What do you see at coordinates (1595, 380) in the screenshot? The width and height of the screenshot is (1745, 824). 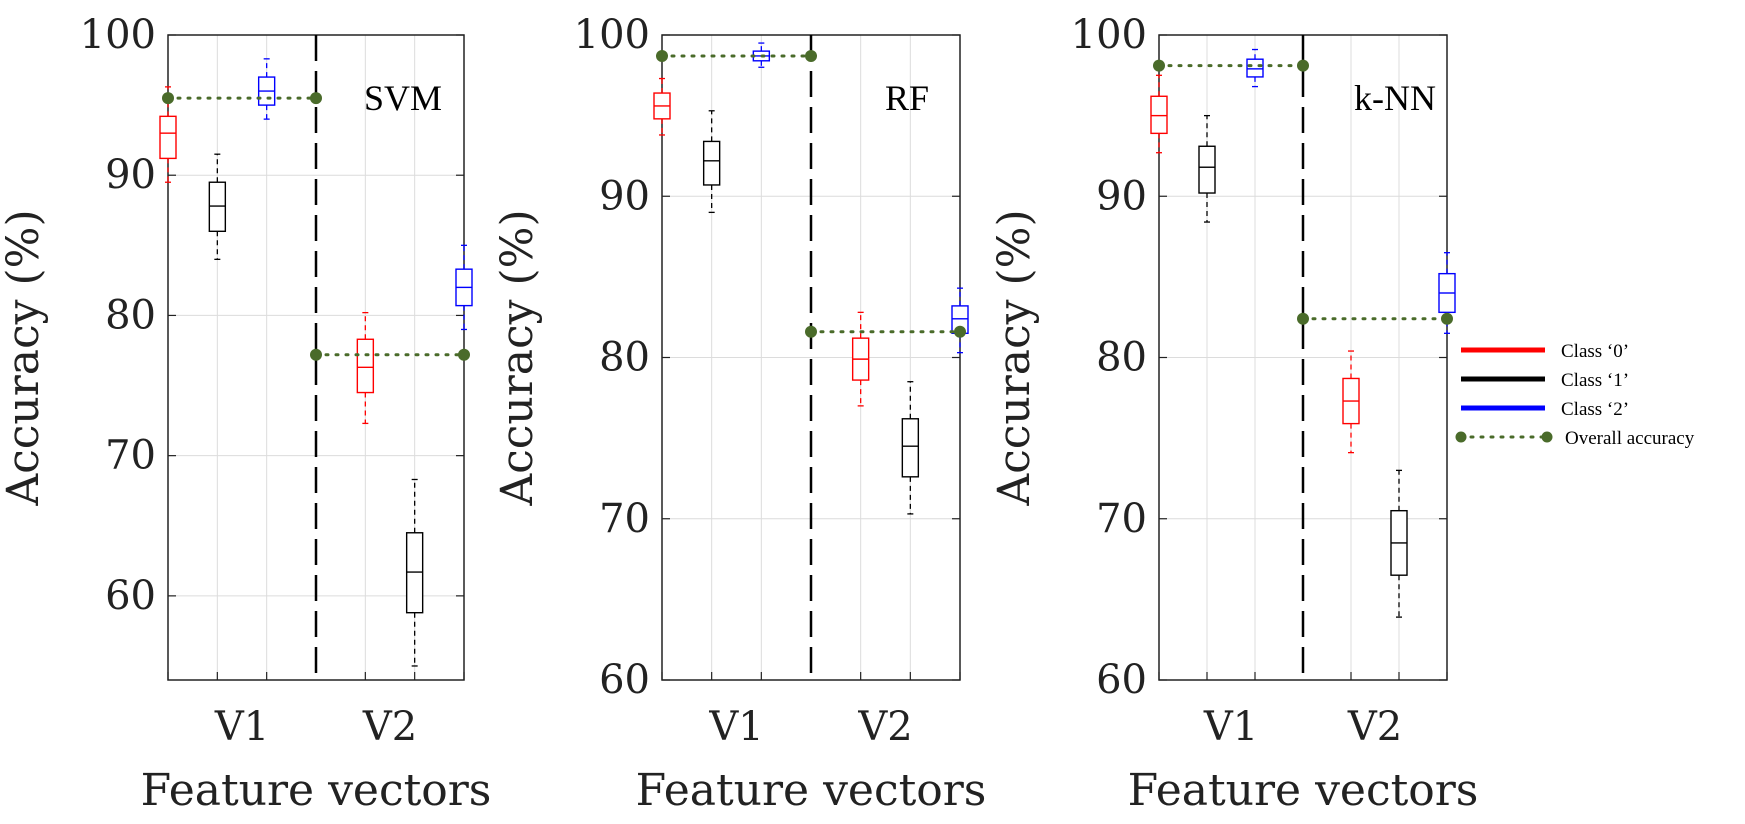 I see `legend-label: Class ‘1’` at bounding box center [1595, 380].